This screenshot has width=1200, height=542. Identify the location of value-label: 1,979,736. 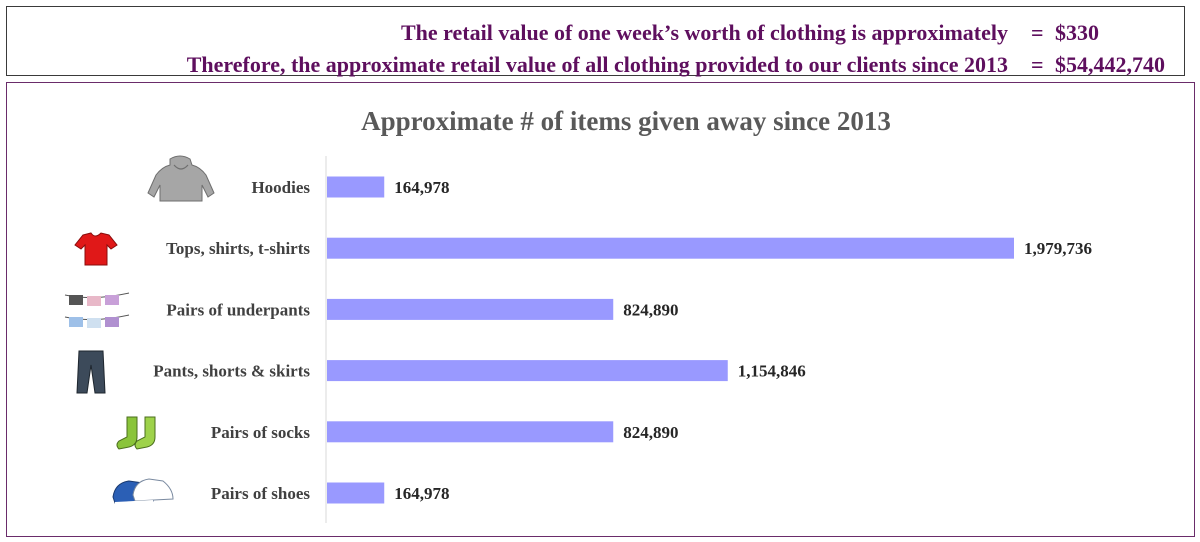
(1058, 248).